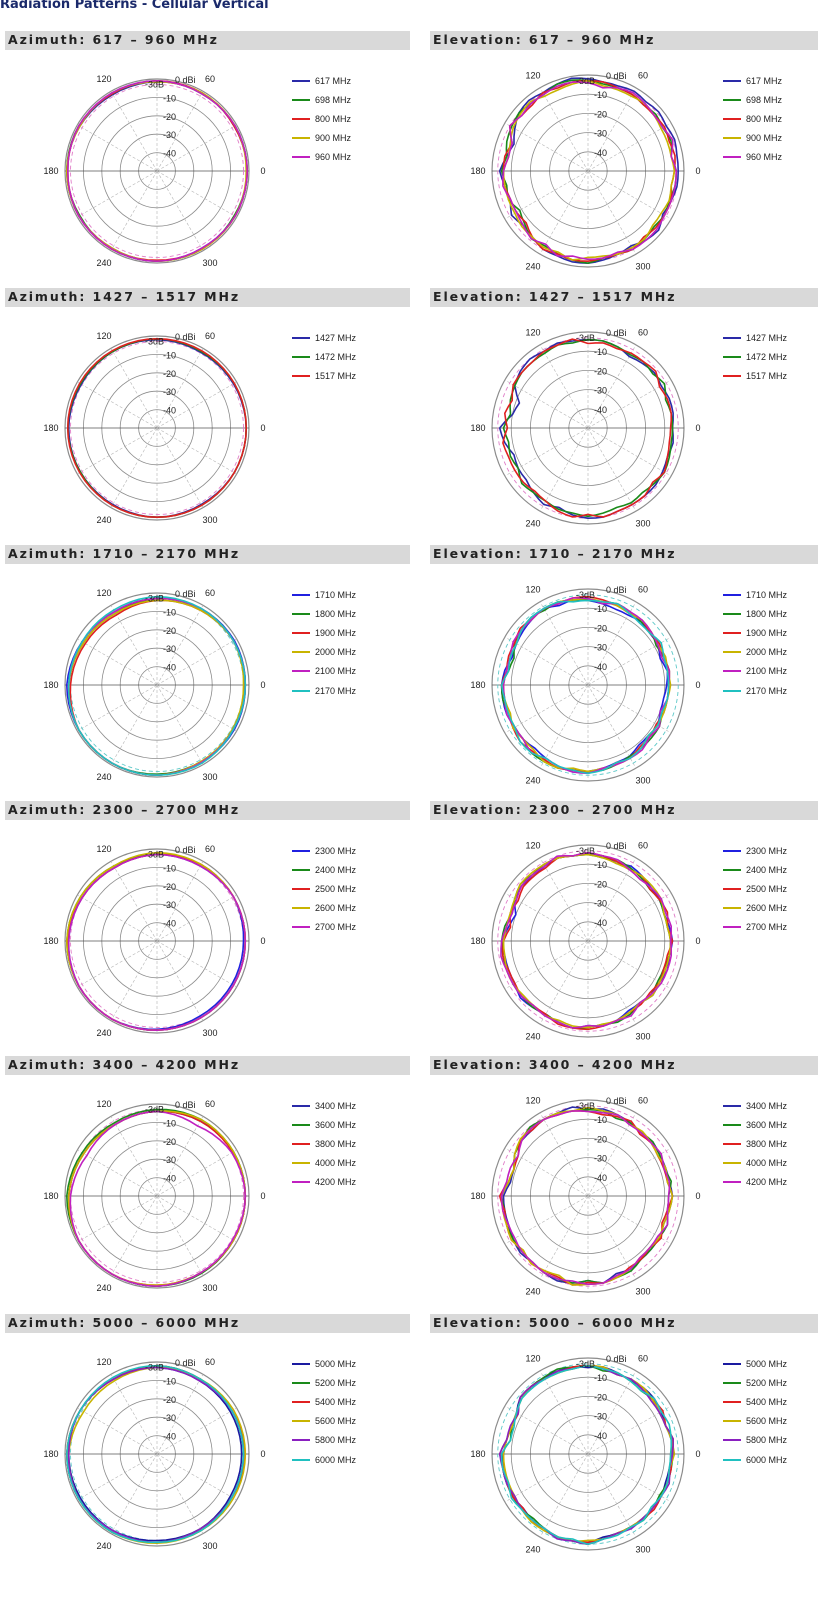  I want to click on chart-header-bar: Azimuth: 5000 – 6000 MHz, so click(207, 1323).